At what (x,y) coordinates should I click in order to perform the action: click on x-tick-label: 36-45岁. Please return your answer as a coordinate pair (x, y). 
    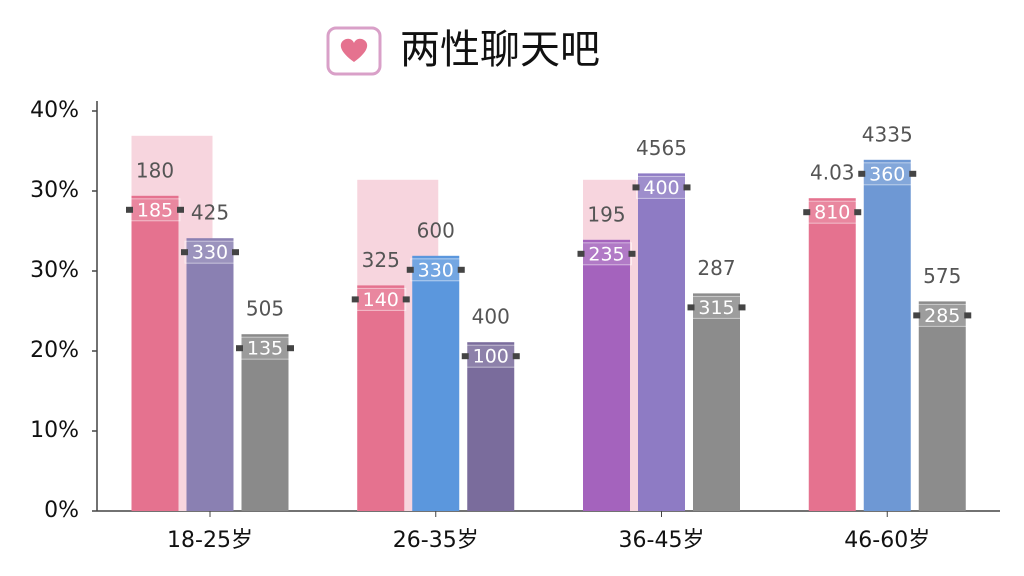
    Looking at the image, I should click on (662, 540).